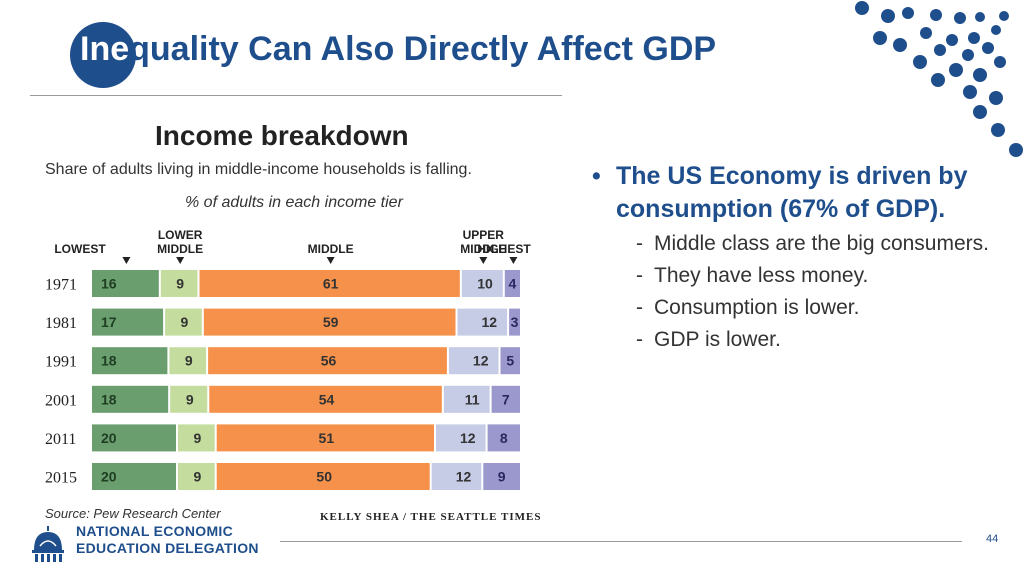 The image size is (1024, 576). I want to click on organization-logo: NATIONAL ECONOMIC EDUCATION DELEGATION, so click(153, 544).